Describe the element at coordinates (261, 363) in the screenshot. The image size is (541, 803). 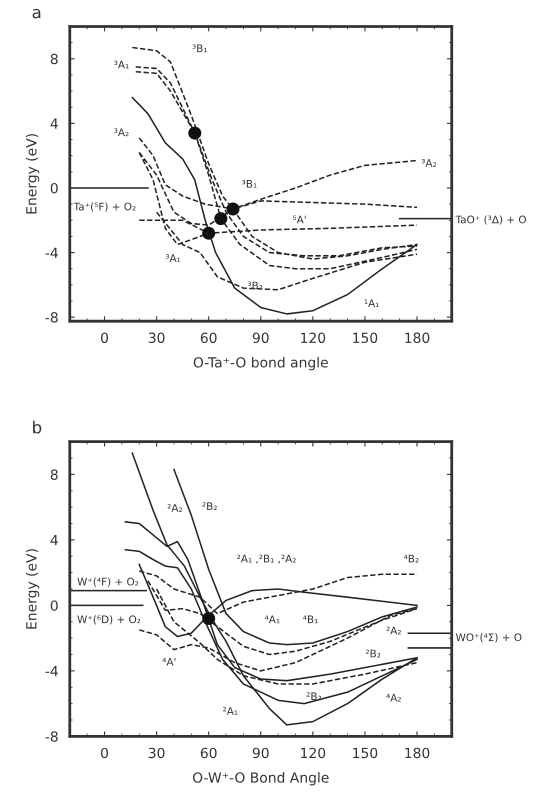
I see `x-axis-title: O-Ta⁺-O bond angle` at that location.